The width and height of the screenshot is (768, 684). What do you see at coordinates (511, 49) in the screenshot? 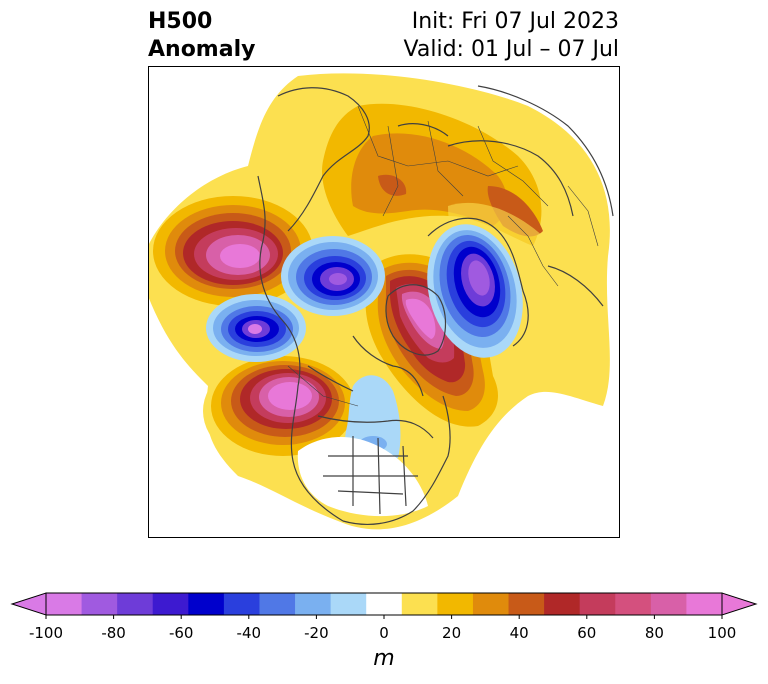
I see `title-valid: Valid: 01 Jul – 07 Jul` at bounding box center [511, 49].